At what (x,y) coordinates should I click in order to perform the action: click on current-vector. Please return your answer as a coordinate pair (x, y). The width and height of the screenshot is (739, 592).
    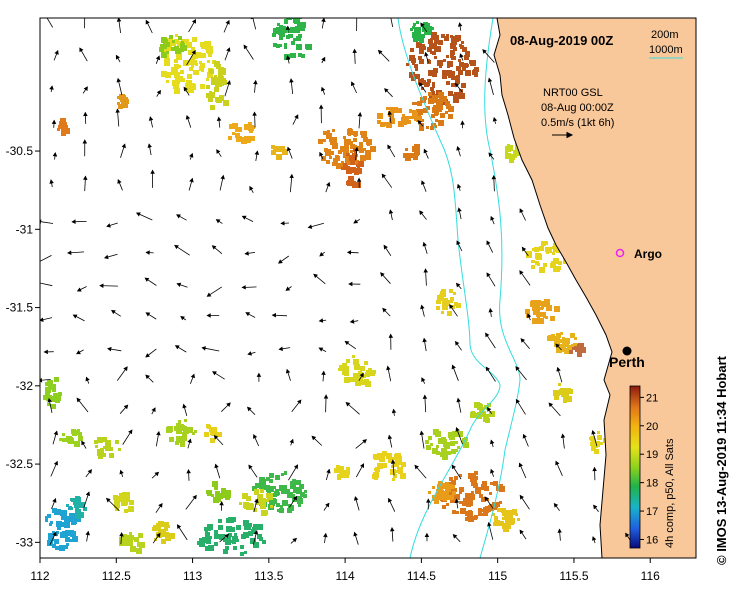
    Looking at the image, I should click on (50, 23).